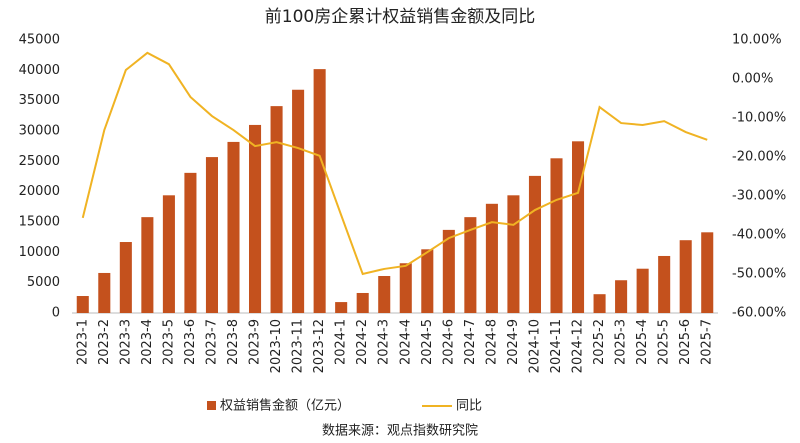 This screenshot has height=443, width=800. I want to click on y2-tick-label: -30.00%, so click(759, 196).